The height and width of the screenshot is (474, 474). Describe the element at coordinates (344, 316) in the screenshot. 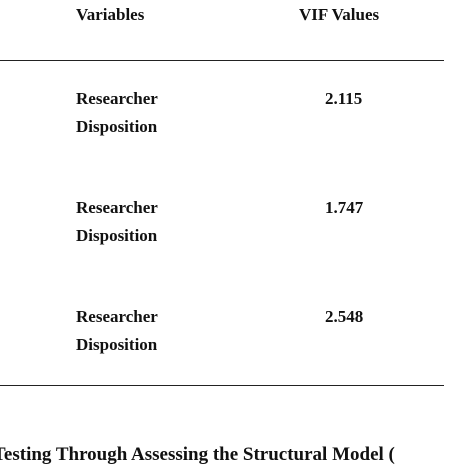

I see `table-row-3-vif: 2.548` at that location.